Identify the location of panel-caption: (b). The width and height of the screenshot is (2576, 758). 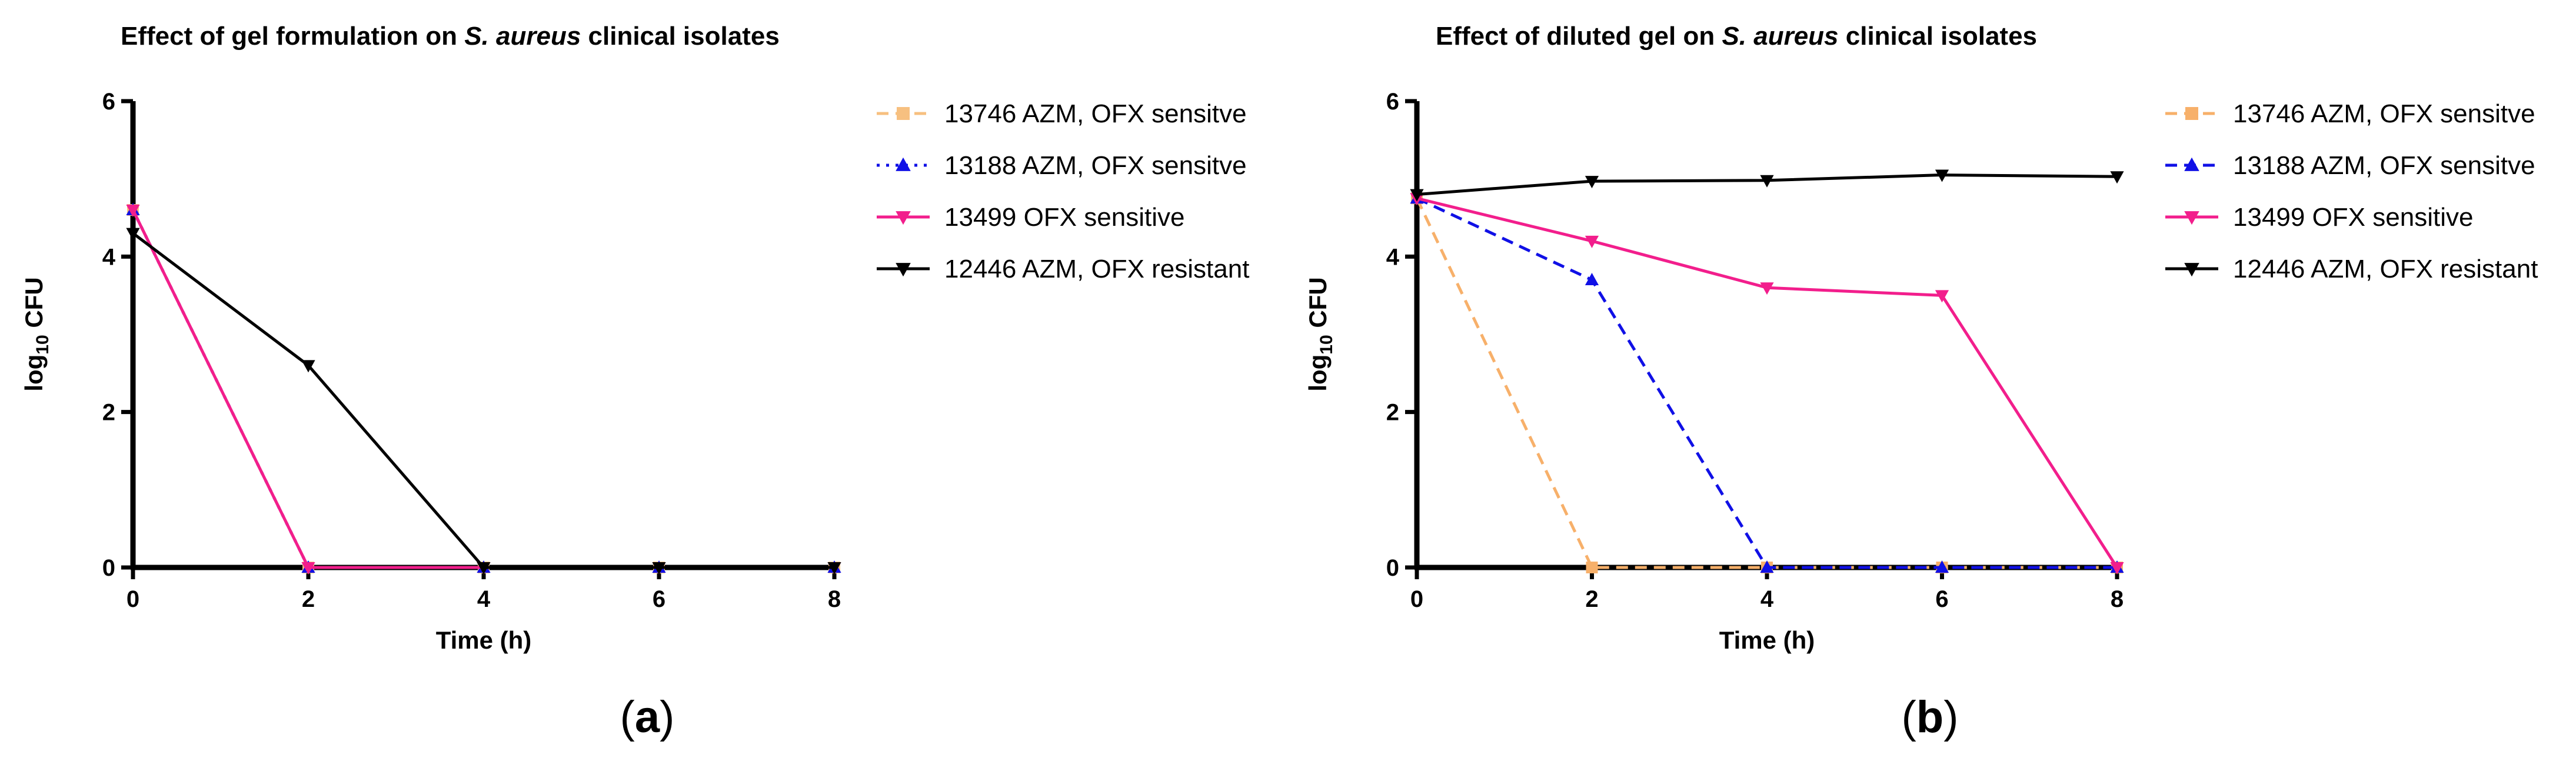
(1929, 717).